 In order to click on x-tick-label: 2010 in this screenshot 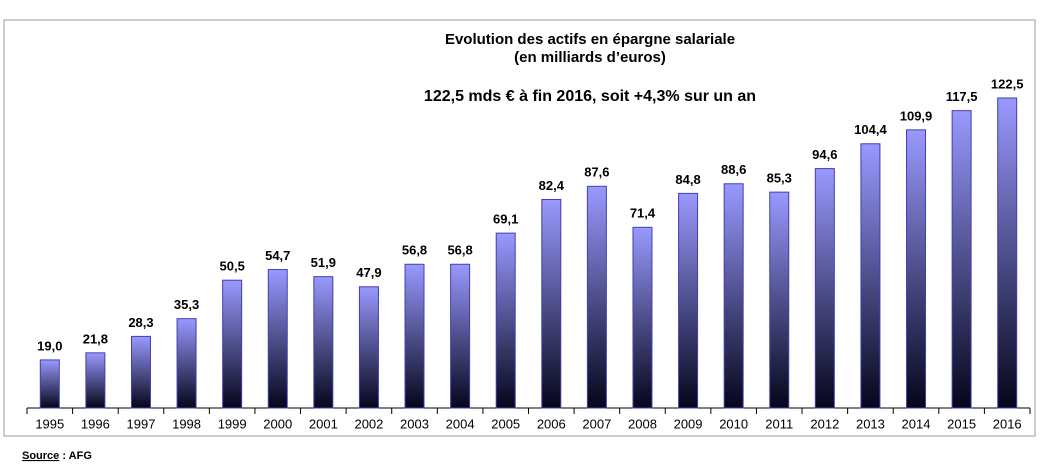, I will do `click(733, 423)`.